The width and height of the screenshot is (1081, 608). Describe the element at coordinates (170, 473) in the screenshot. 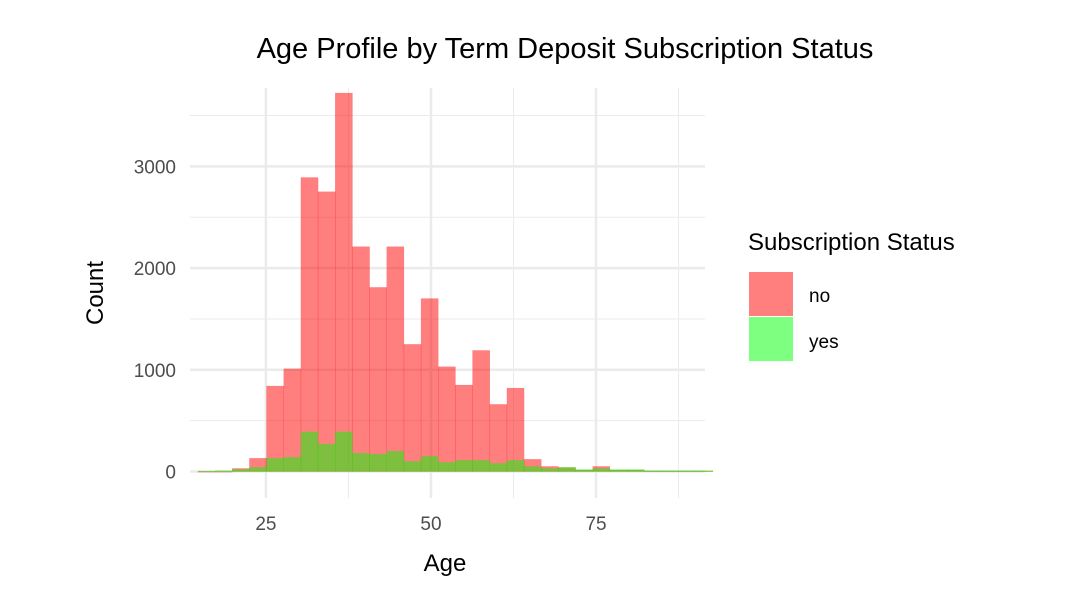

I see `y-tick-label: 0` at that location.